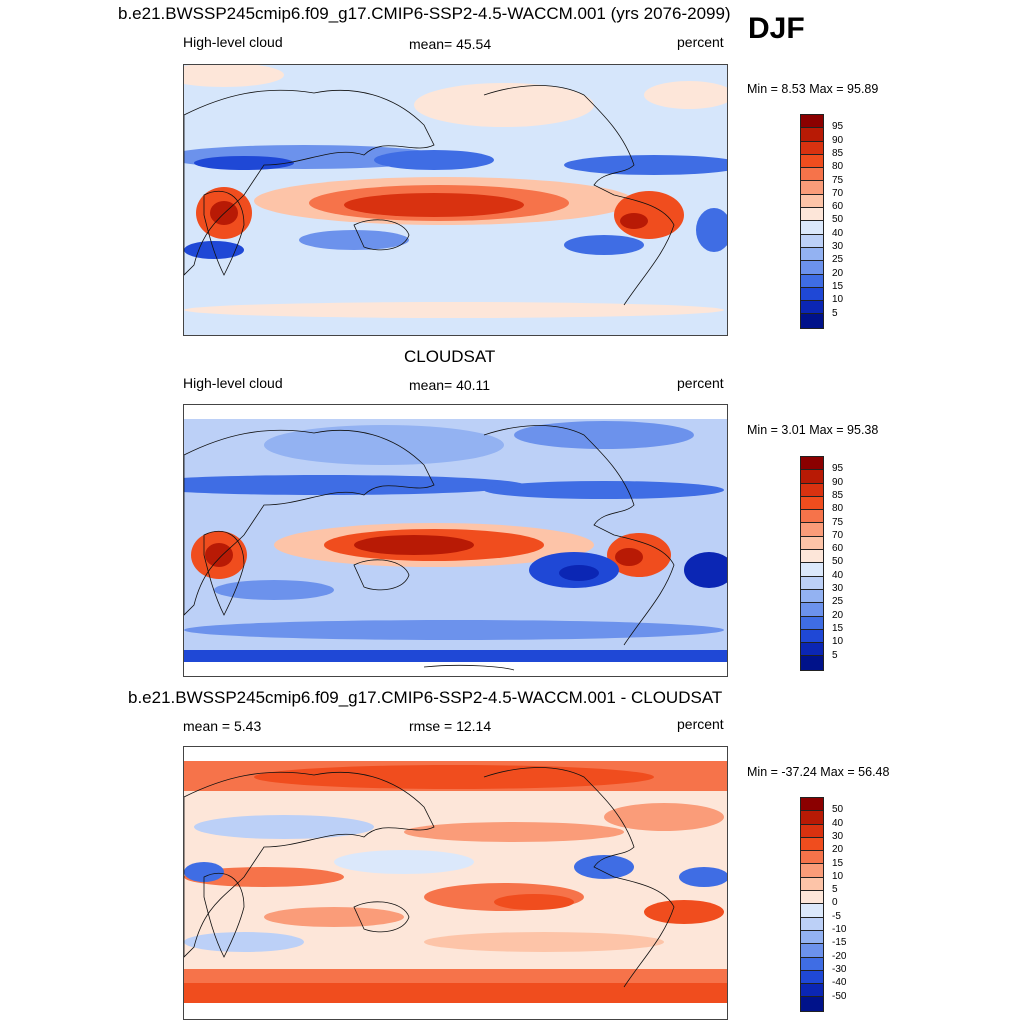  I want to click on panel1-colorbar, so click(812, 221).